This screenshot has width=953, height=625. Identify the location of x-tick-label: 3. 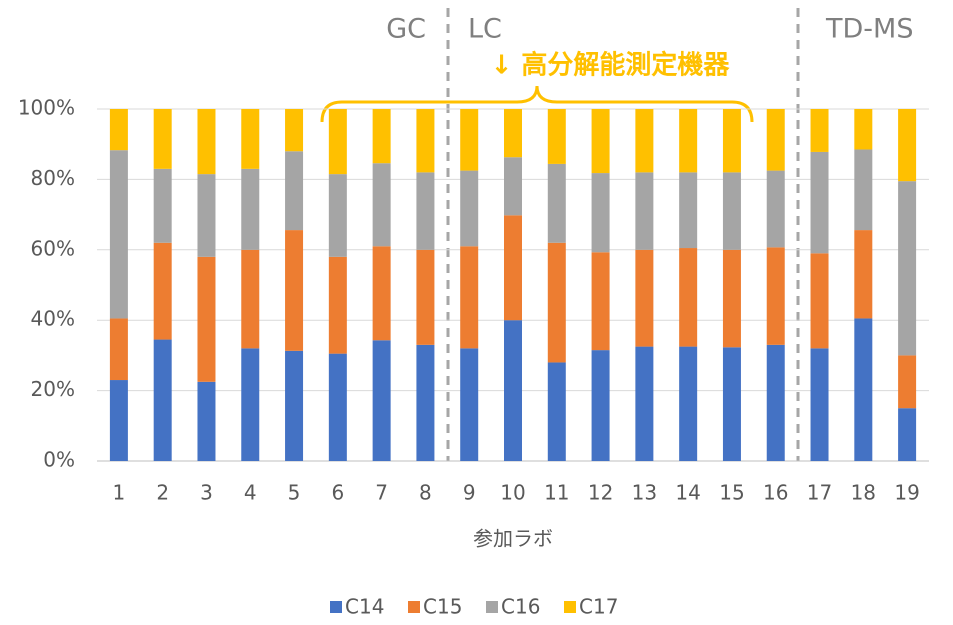
(206, 493).